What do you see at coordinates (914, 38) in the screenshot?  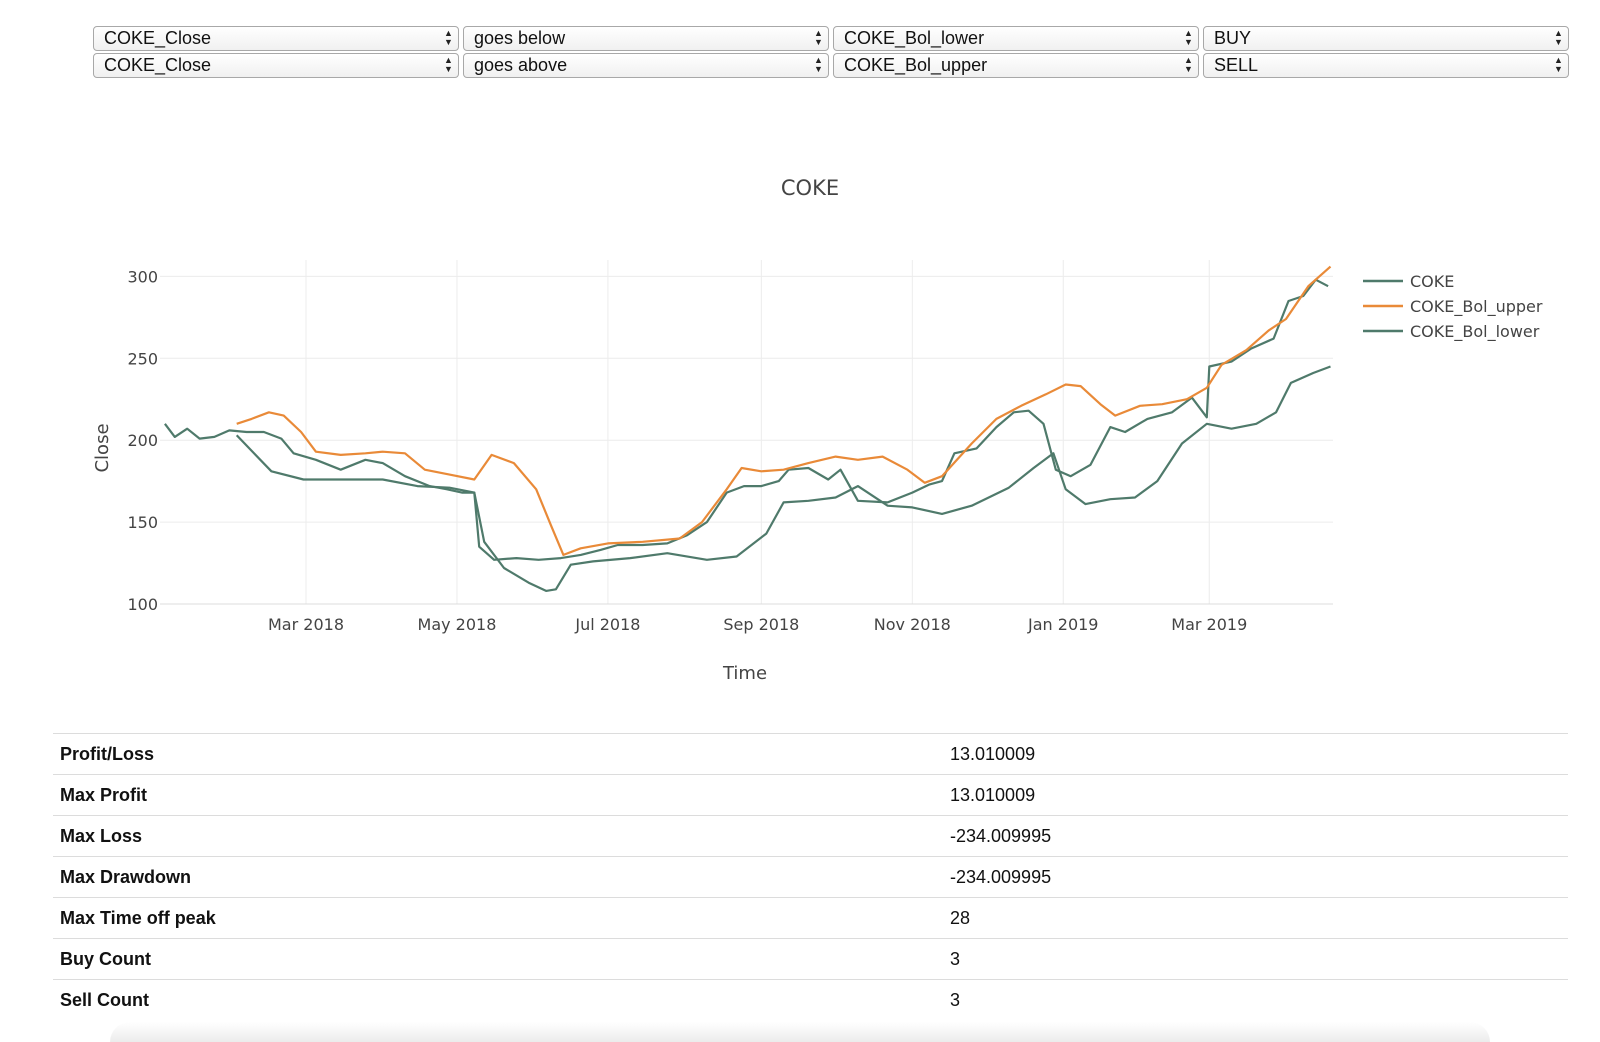 I see `select-value: COKE_Bol_lower` at bounding box center [914, 38].